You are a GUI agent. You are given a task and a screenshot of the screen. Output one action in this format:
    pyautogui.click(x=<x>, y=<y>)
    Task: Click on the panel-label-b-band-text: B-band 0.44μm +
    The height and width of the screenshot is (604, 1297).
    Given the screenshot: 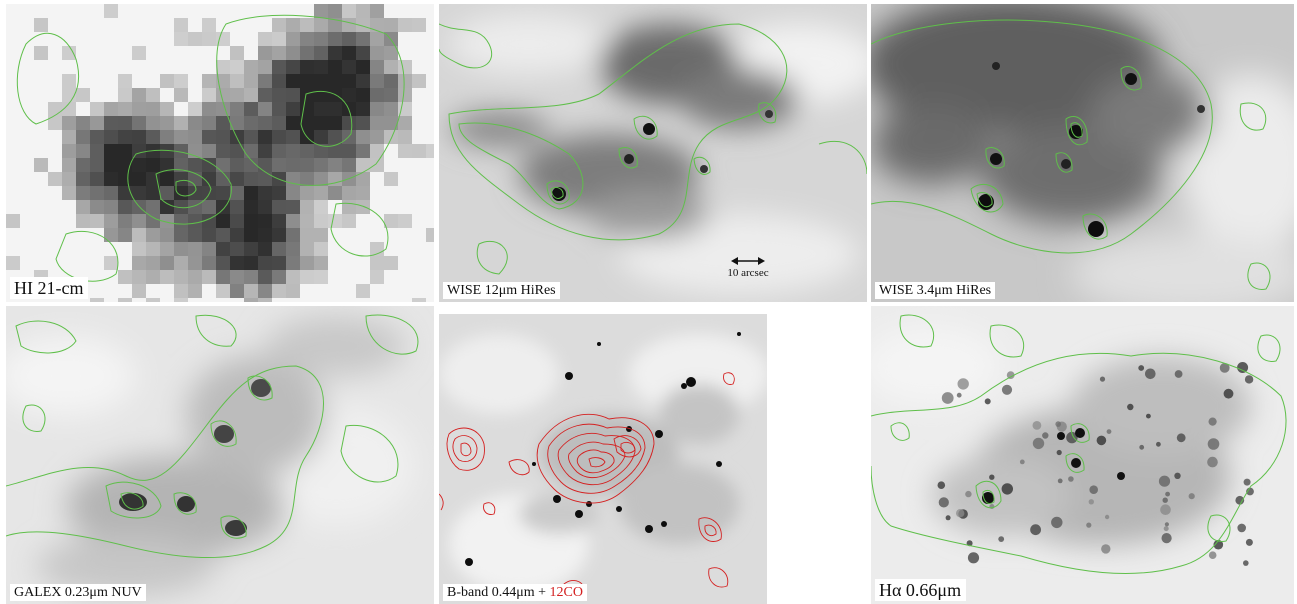 What is the action you would take?
    pyautogui.click(x=497, y=592)
    